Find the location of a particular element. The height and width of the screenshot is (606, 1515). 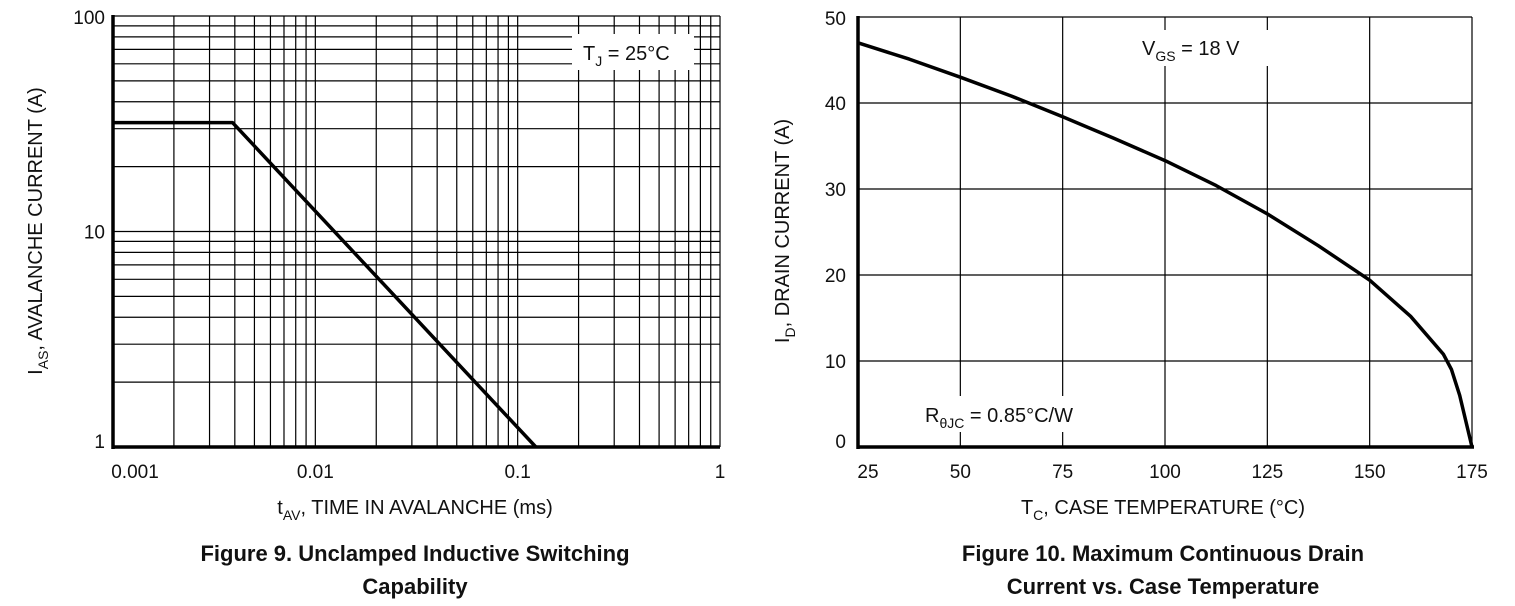

y-axis-label: IAS, AVALANCHE CURRENT (A) is located at coordinates (38, 231).